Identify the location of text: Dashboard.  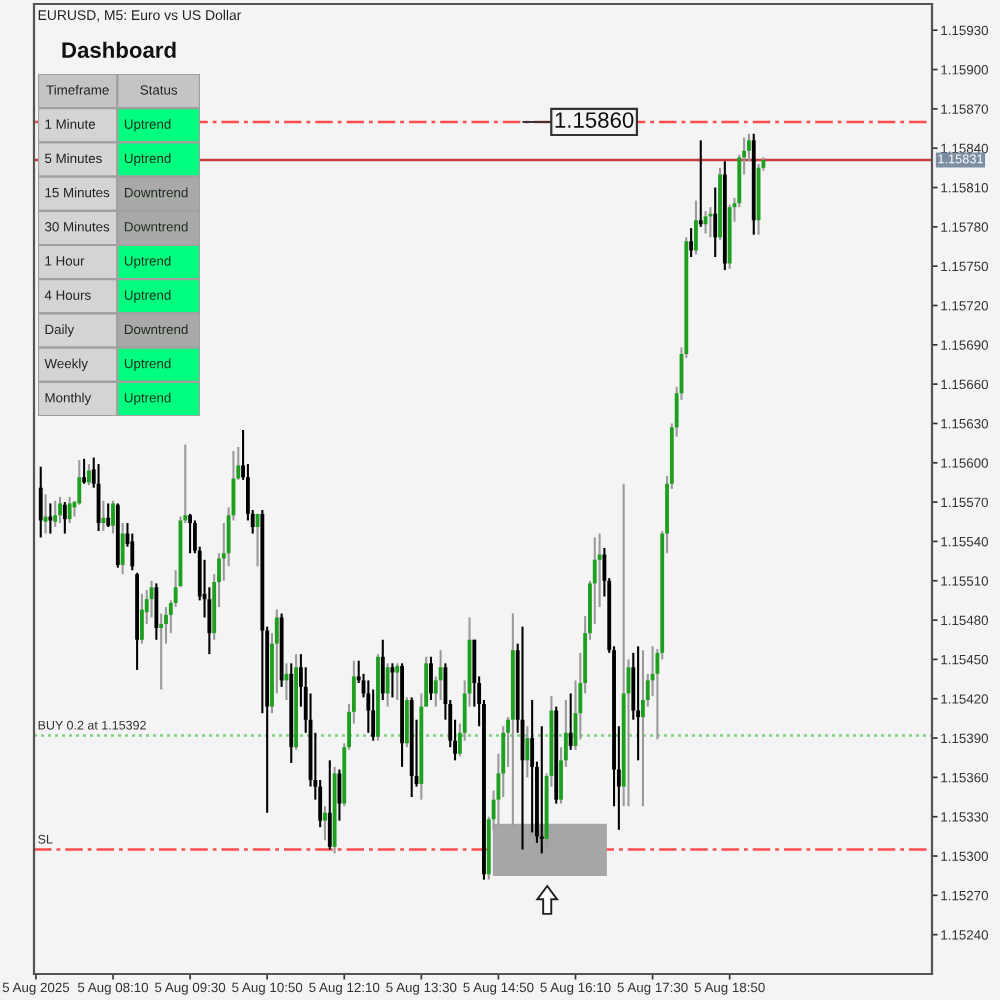
(119, 49).